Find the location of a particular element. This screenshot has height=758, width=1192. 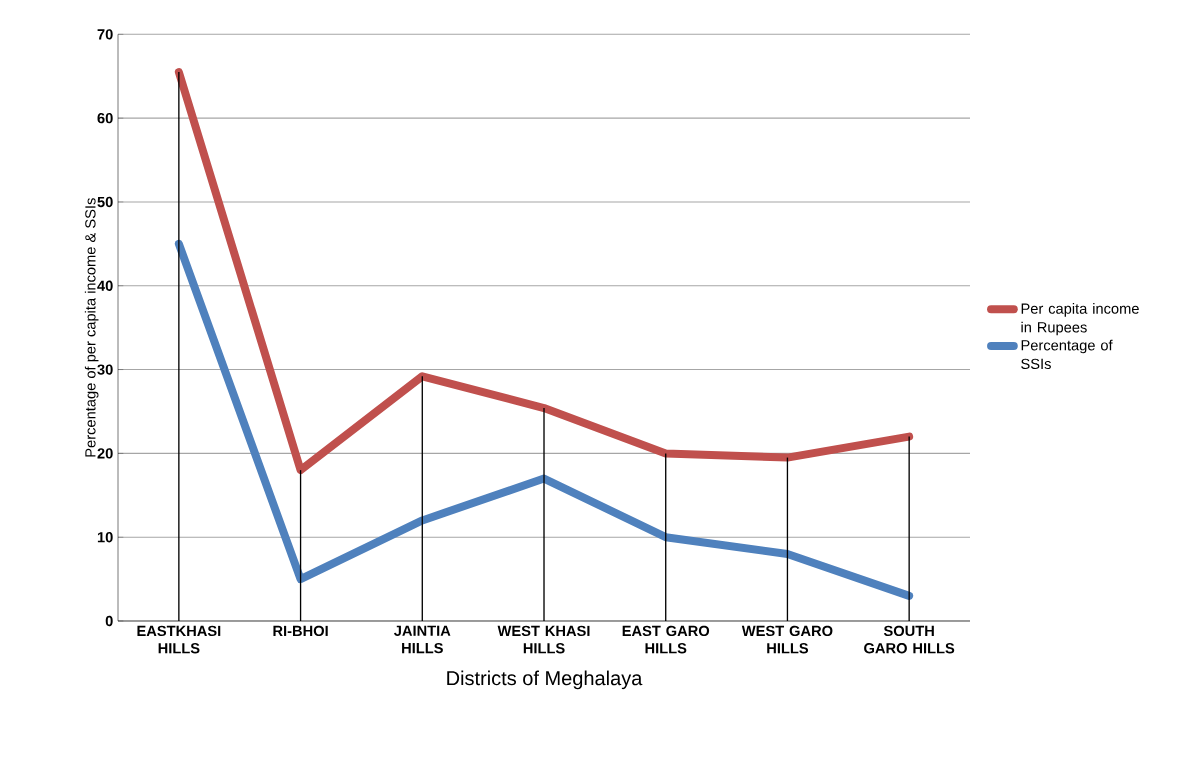

legend-label: Per capita income in Rupees is located at coordinates (1080, 319).